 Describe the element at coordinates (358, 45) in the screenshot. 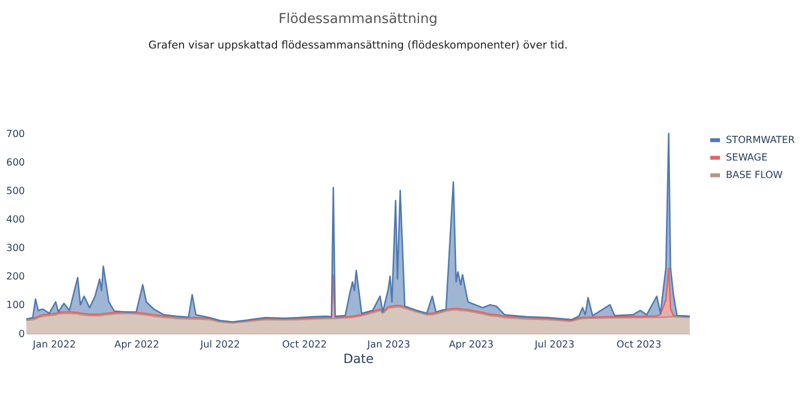

I see `chart-subtitle: Grafen visar uppskattad flödessammansättning (flödeskomponenter) över tid.` at that location.